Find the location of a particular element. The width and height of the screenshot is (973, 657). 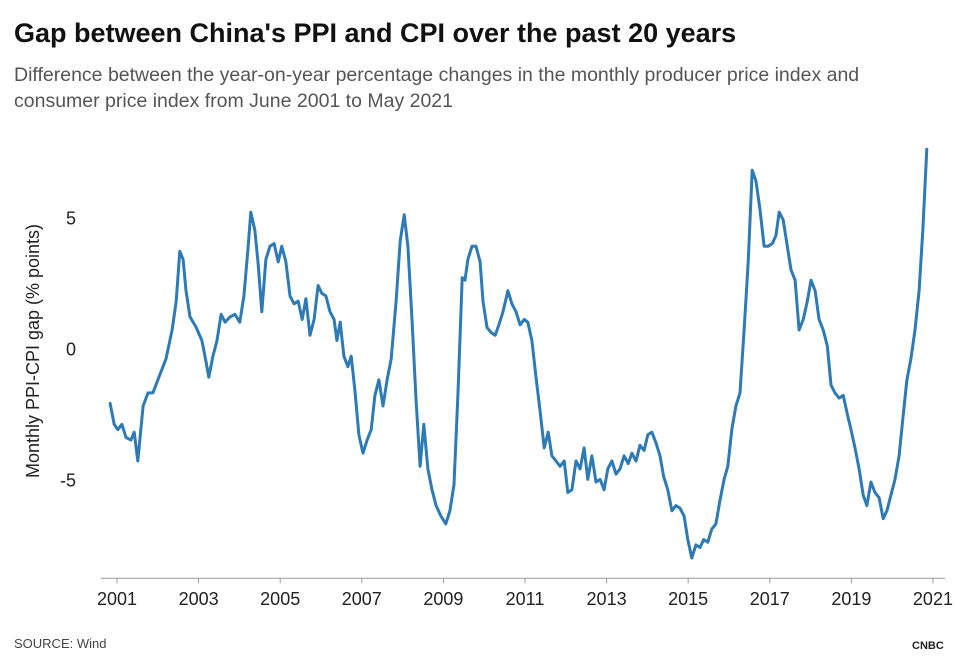

x-tick-label: 2015 is located at coordinates (688, 599).